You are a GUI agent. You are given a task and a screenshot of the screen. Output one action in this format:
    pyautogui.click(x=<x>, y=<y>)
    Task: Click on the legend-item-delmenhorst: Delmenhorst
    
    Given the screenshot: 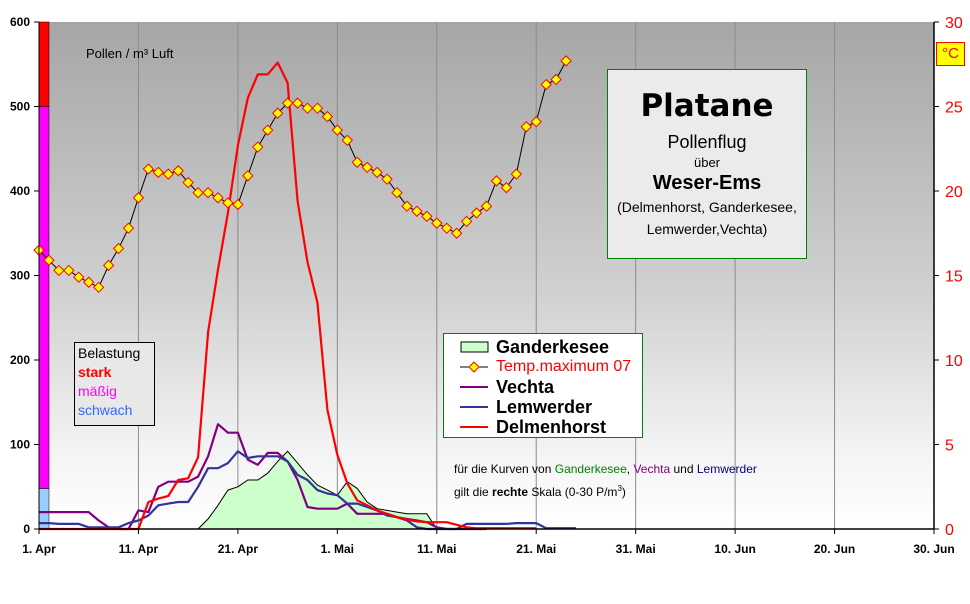 What is the action you would take?
    pyautogui.click(x=551, y=427)
    